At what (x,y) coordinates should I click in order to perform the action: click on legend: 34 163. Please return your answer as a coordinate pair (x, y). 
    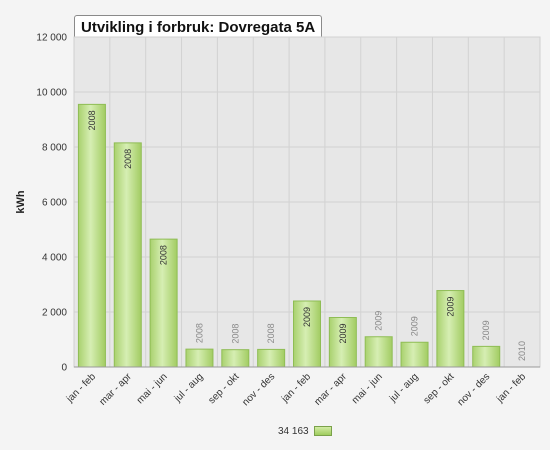
    Looking at the image, I should click on (305, 431).